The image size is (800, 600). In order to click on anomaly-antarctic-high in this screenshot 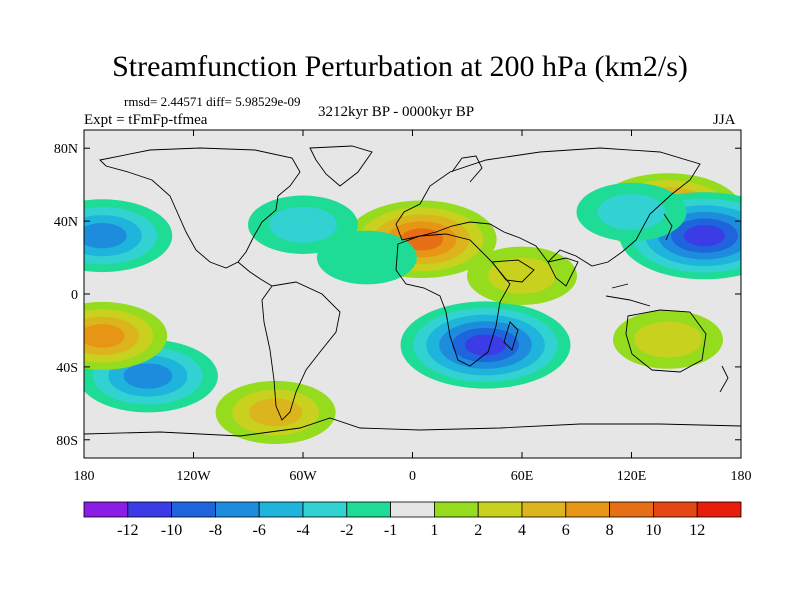, I will do `click(275, 412)`.